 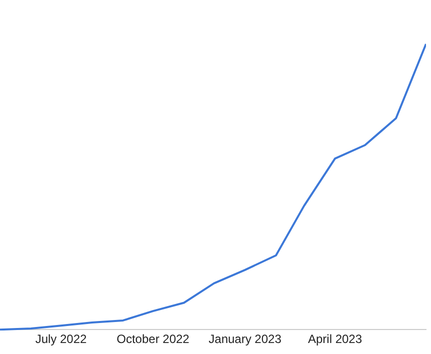 What do you see at coordinates (245, 339) in the screenshot?
I see `x-tick-label: January 2023` at bounding box center [245, 339].